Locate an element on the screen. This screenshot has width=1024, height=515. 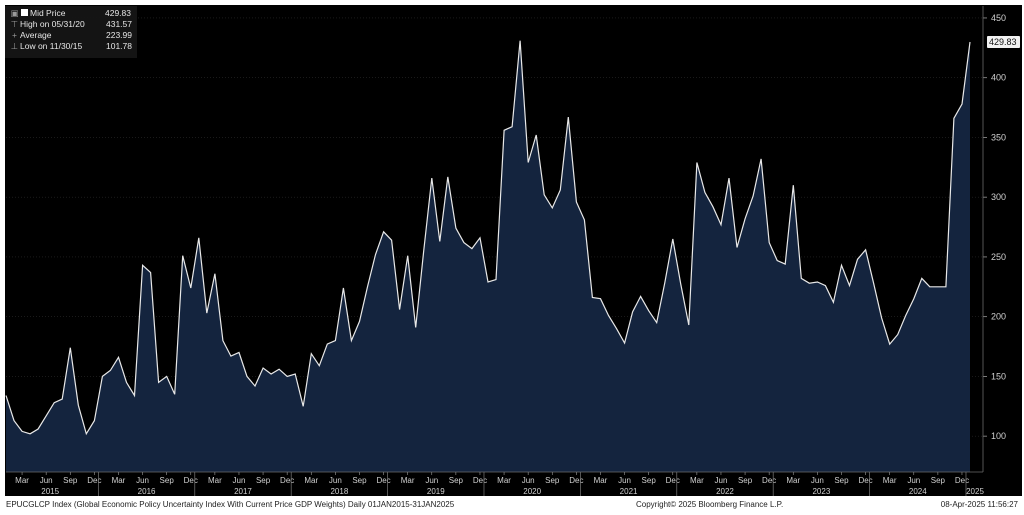
y-tick-label: 150 is located at coordinates (998, 376).